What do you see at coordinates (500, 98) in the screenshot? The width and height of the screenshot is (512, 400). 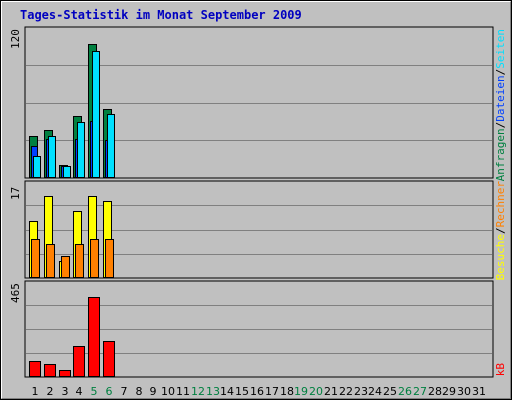 I see `legend-dateien: Dateien` at bounding box center [500, 98].